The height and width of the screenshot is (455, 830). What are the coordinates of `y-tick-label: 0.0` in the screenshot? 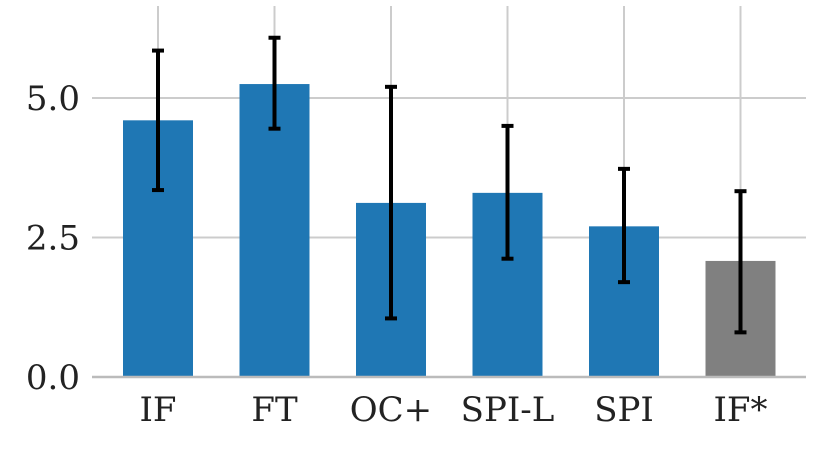 It's located at (53, 378).